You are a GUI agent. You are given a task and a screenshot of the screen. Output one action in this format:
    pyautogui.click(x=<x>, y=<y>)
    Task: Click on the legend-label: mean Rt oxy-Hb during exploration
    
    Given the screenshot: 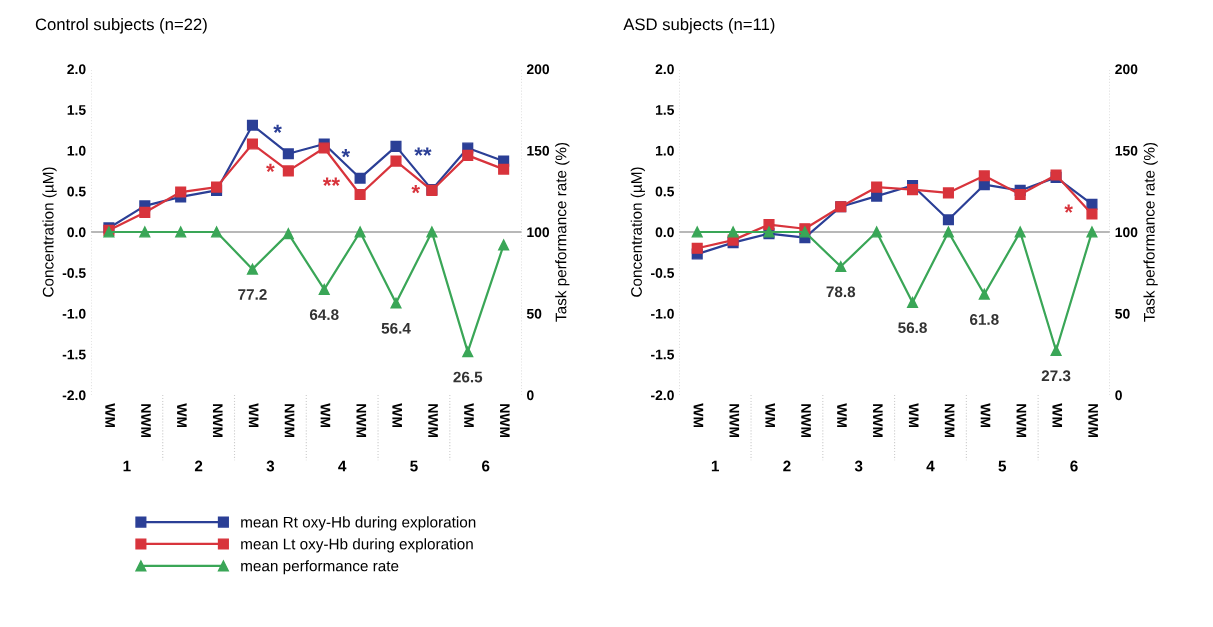 What is the action you would take?
    pyautogui.click(x=358, y=523)
    